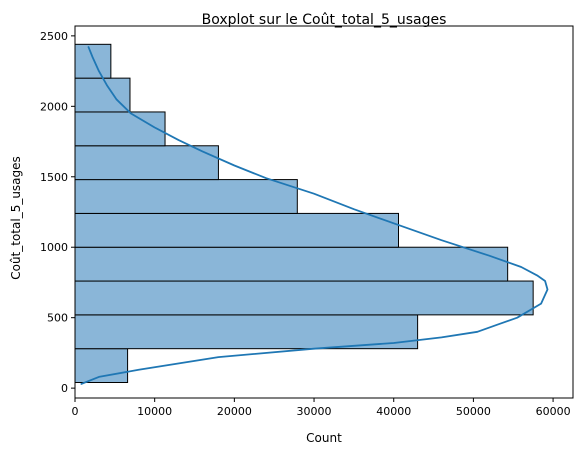 The height and width of the screenshot is (455, 583). I want to click on y-tick-label: 1500, so click(54, 177).